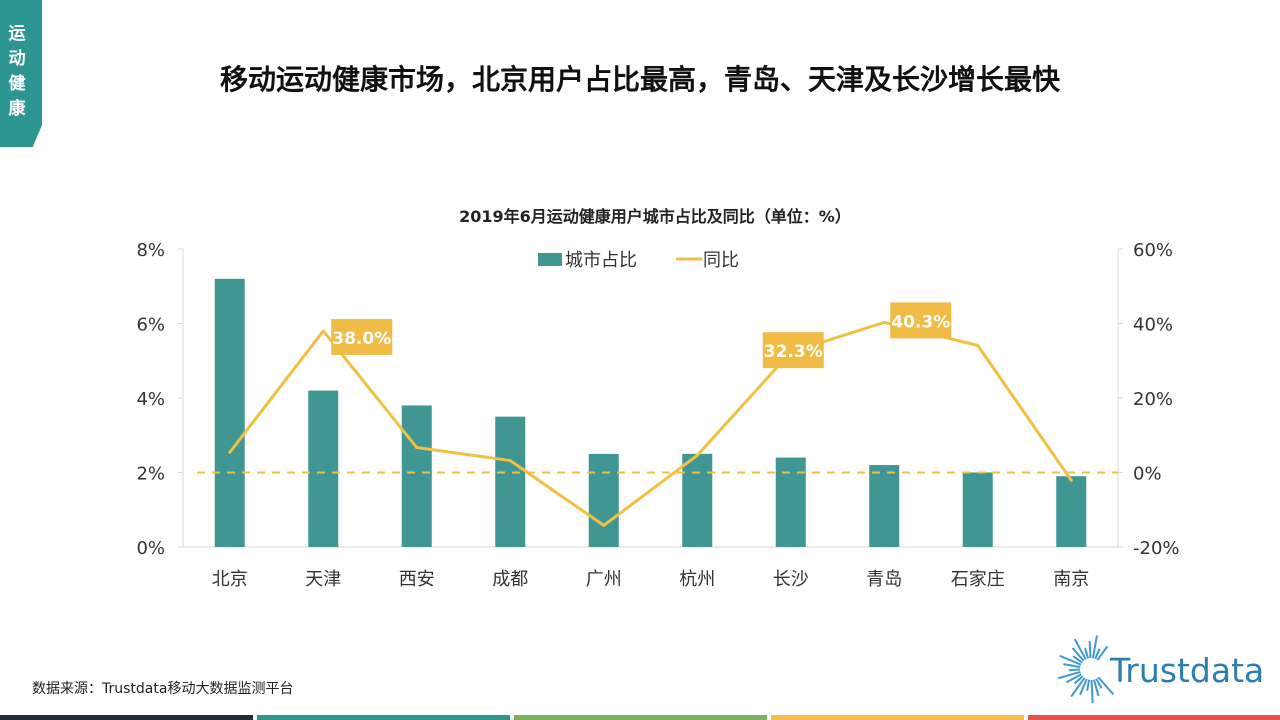 This screenshot has width=1280, height=720. Describe the element at coordinates (1086, 669) in the screenshot. I see `trustdata-logo` at that location.